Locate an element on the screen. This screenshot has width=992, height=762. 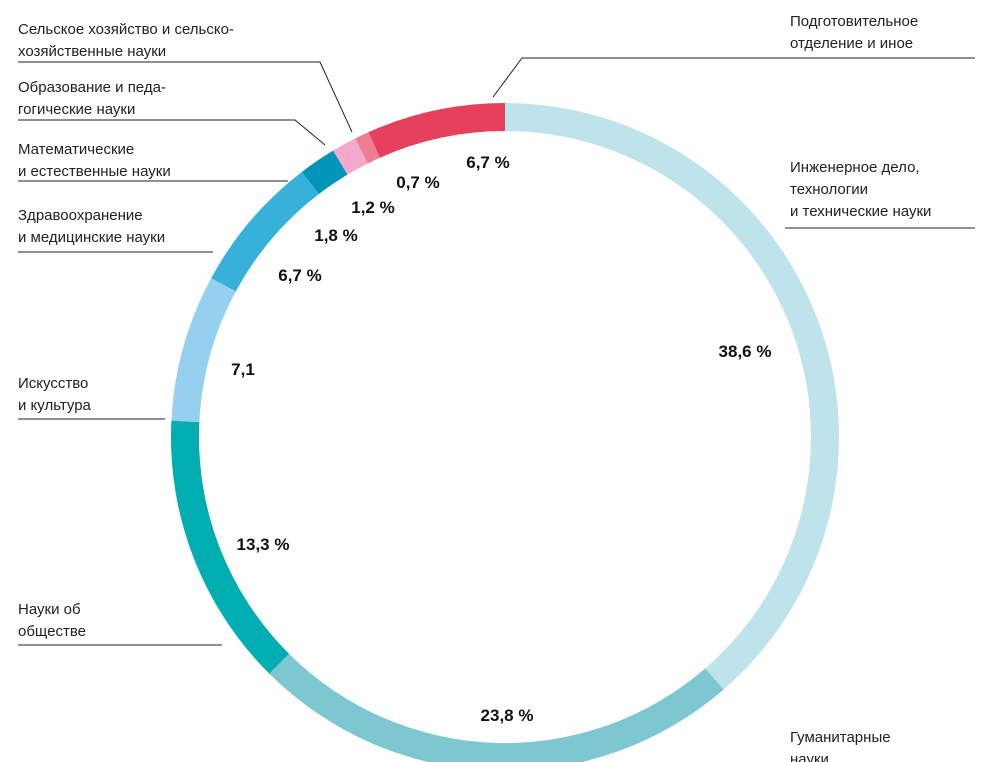
category-label: Образование и педа- гогические науки is located at coordinates (92, 98).